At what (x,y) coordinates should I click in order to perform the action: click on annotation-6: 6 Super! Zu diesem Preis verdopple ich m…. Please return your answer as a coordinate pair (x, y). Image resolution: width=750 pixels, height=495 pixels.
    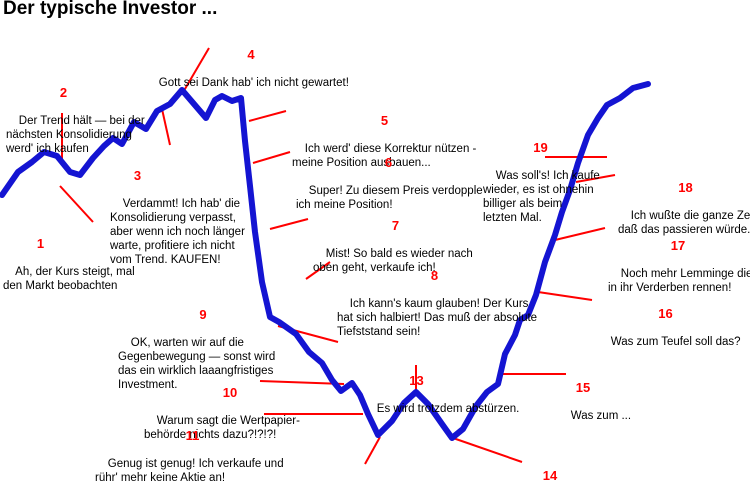
    Looking at the image, I should click on (396, 176).